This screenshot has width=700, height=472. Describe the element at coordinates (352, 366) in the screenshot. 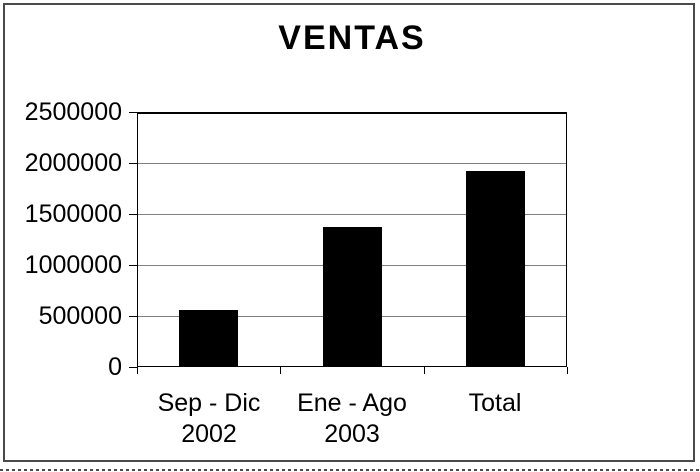

I see `x-axis-line` at that location.